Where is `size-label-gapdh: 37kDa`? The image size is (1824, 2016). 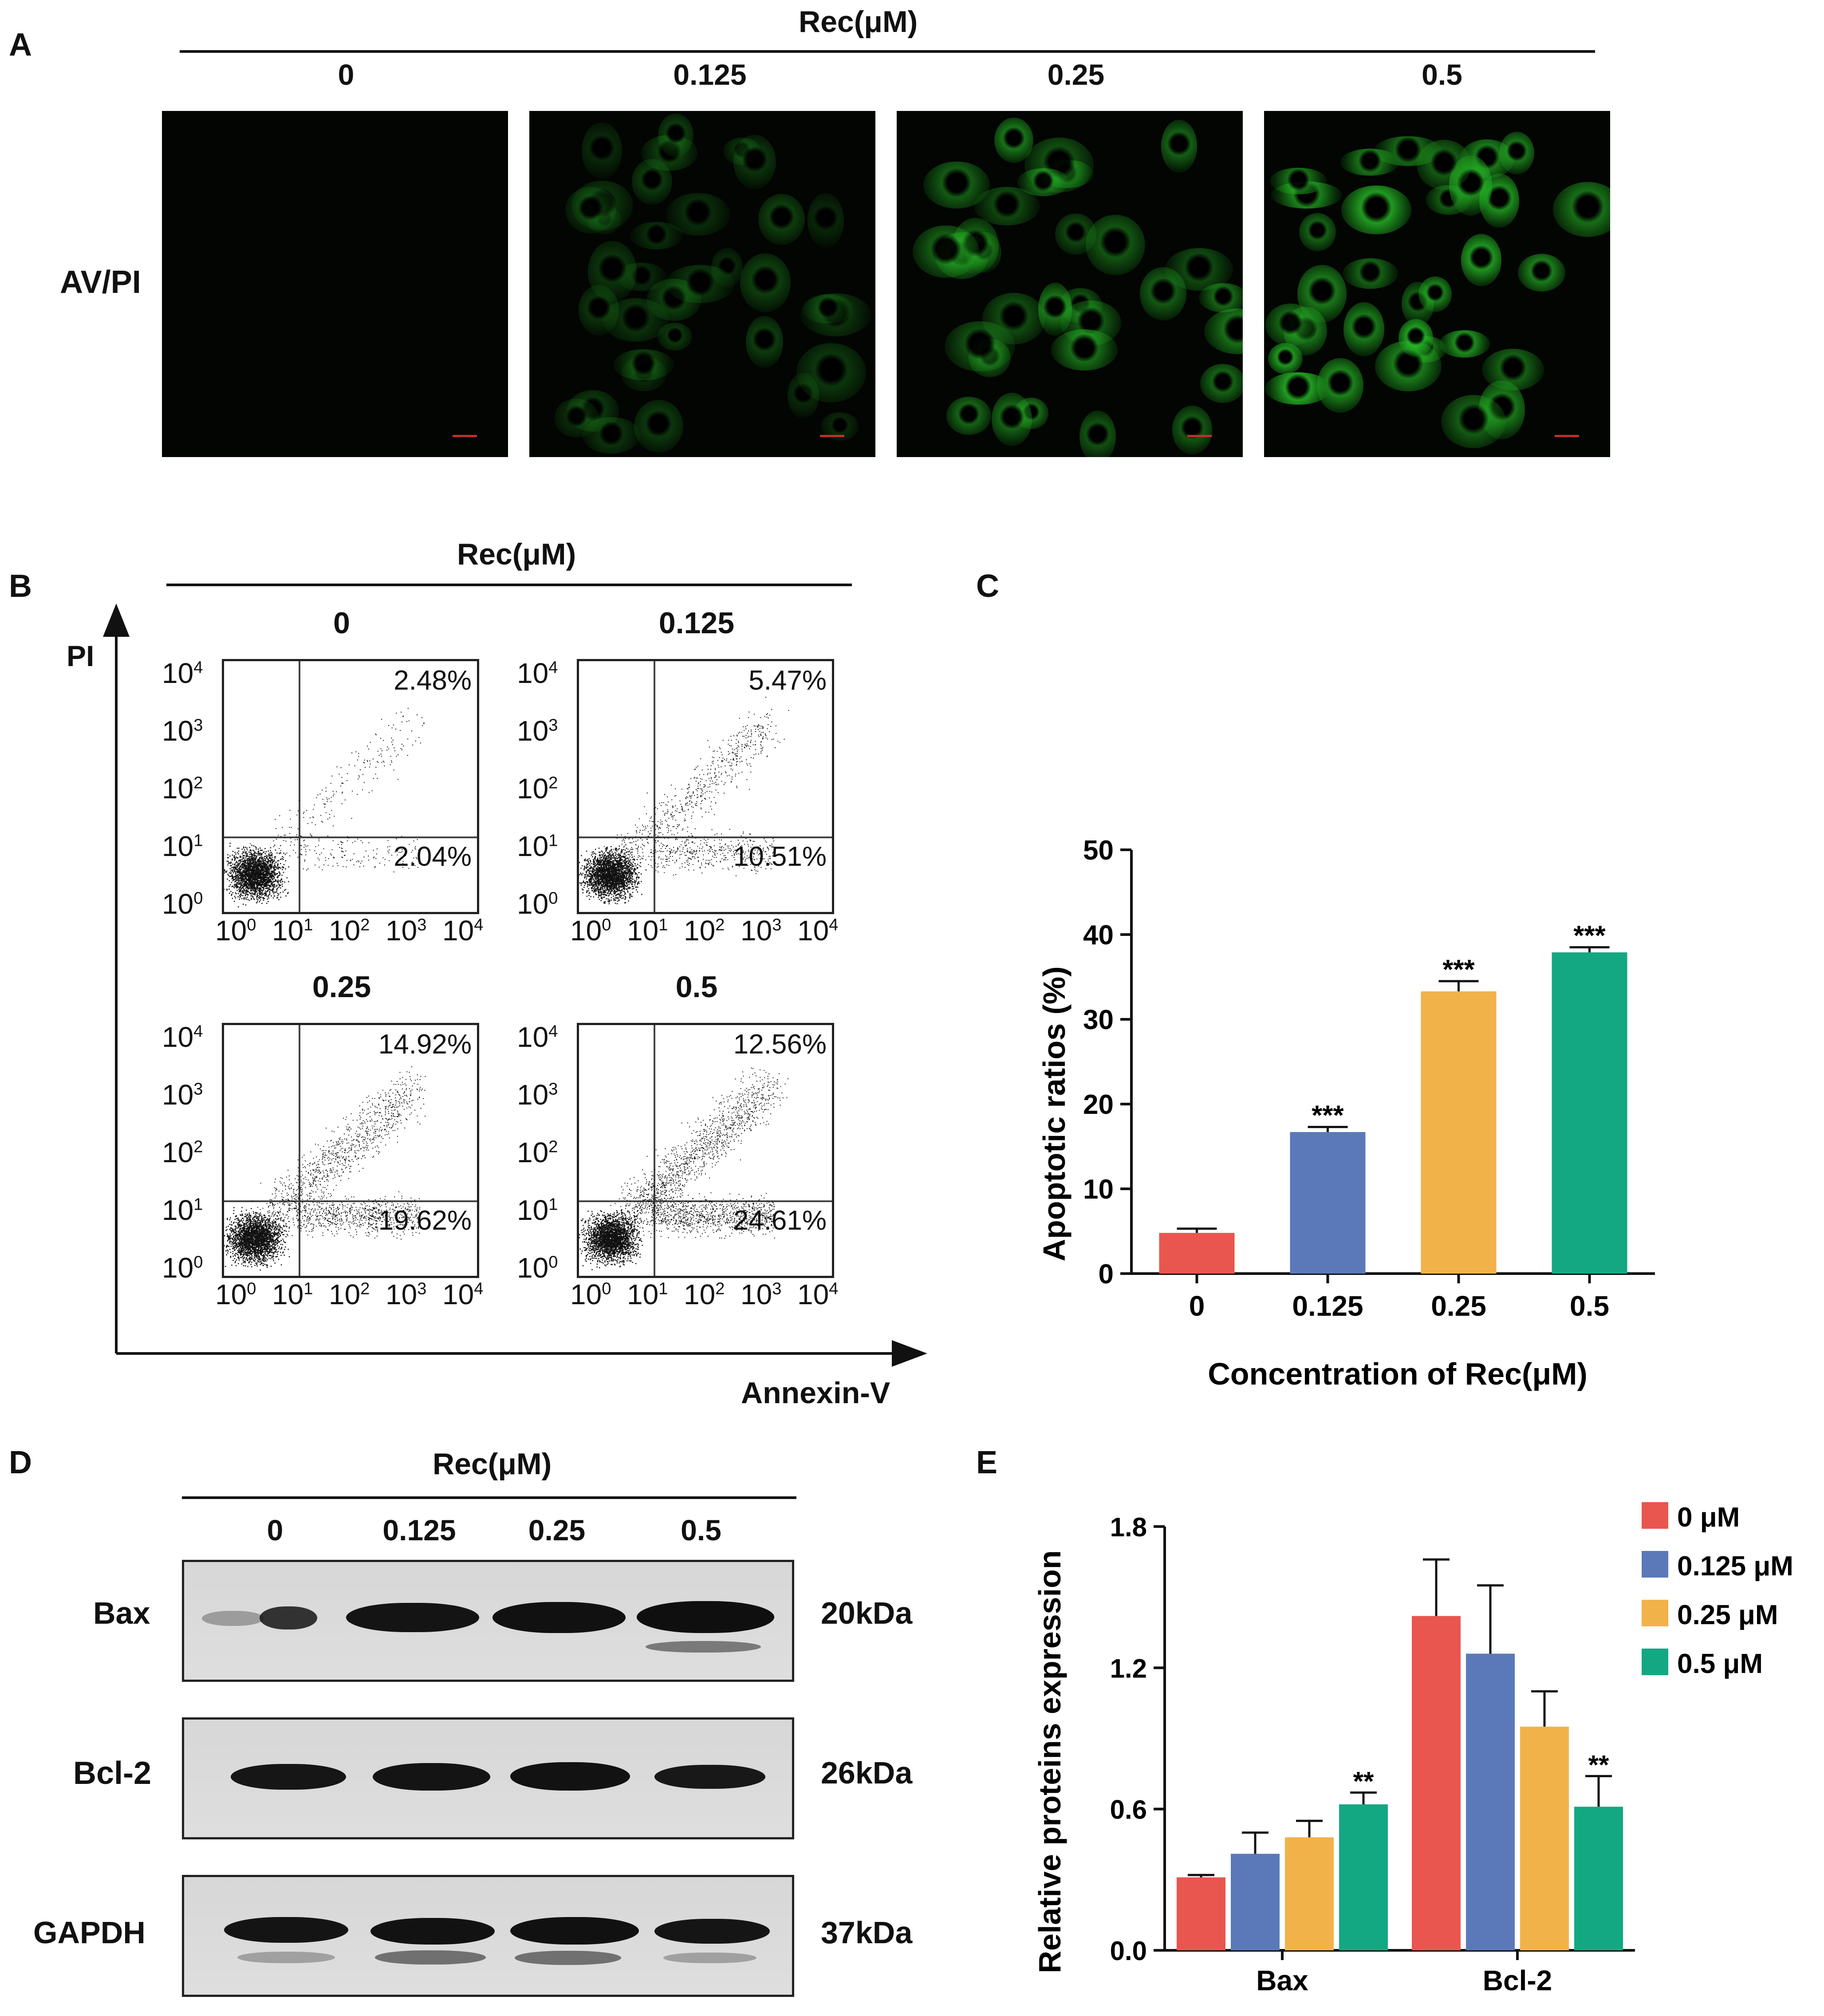
size-label-gapdh: 37kDa is located at coordinates (867, 1932).